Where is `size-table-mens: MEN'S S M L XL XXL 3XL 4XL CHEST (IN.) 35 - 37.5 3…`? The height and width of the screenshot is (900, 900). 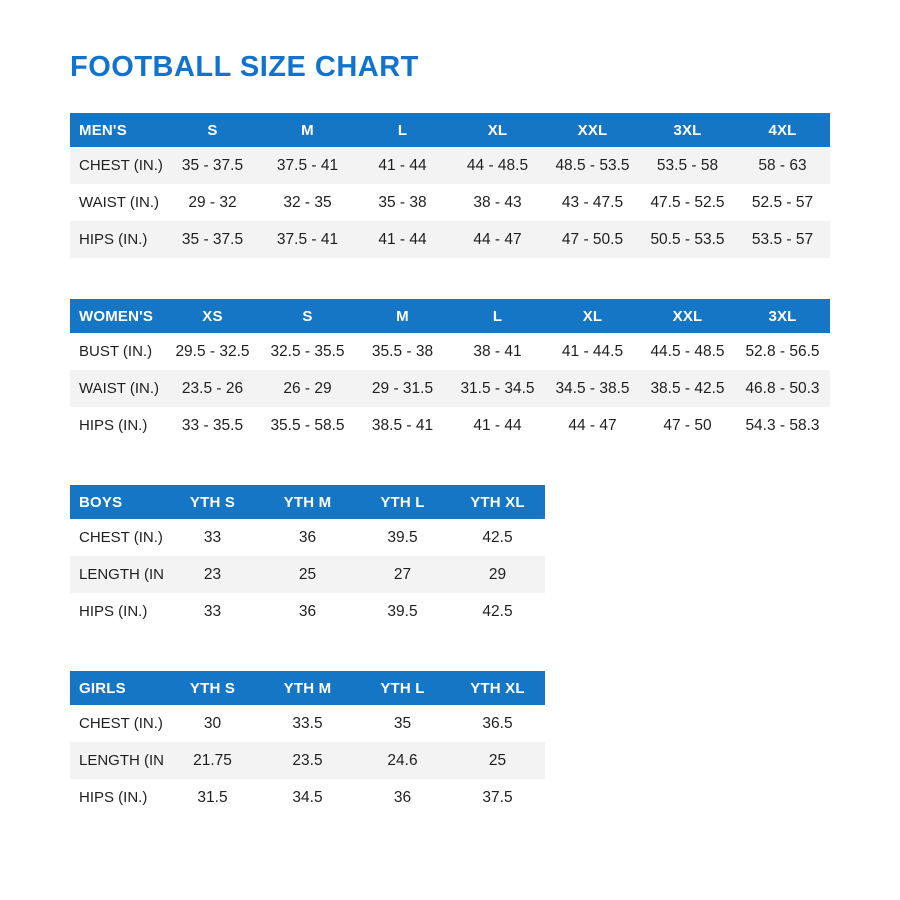
size-table-mens: MEN'S S M L XL XXL 3XL 4XL CHEST (IN.) 35 - 37.5 3… is located at coordinates (450, 185).